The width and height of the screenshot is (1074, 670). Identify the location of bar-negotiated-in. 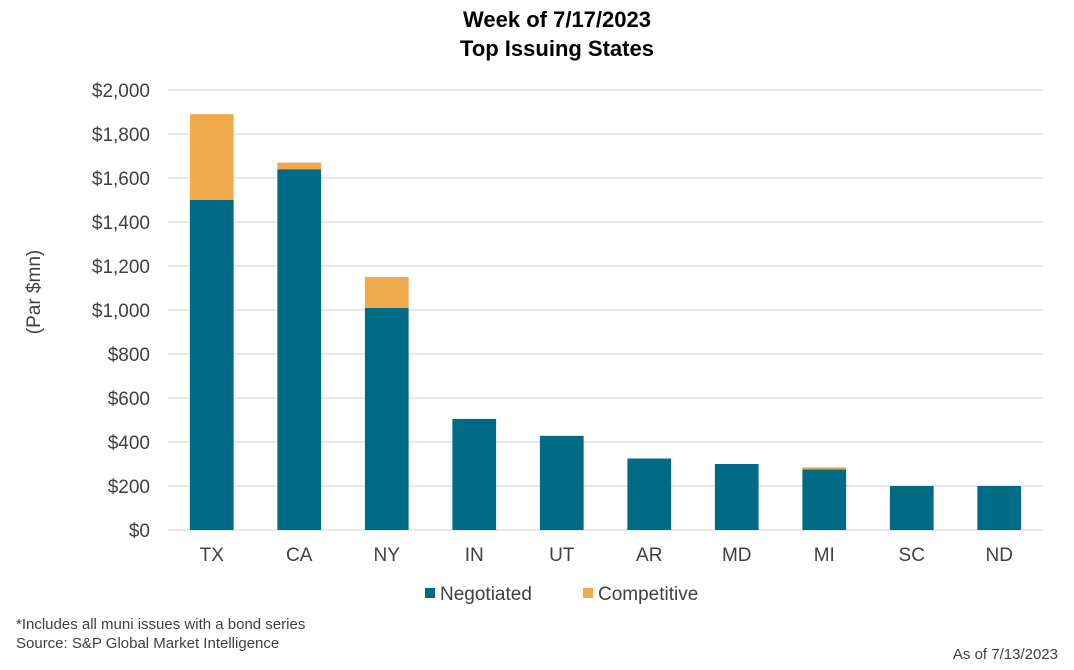
(474, 474).